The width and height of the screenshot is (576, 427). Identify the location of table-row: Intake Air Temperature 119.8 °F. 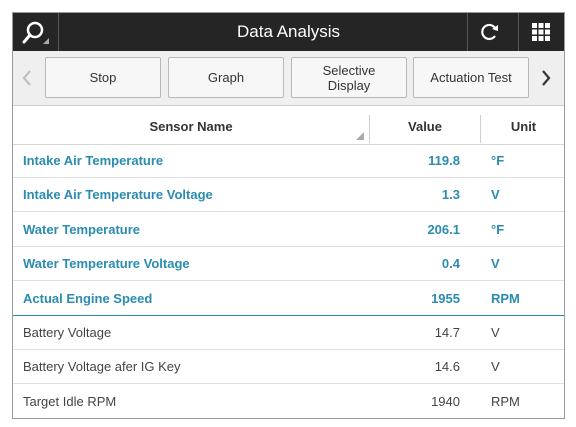
(288, 161).